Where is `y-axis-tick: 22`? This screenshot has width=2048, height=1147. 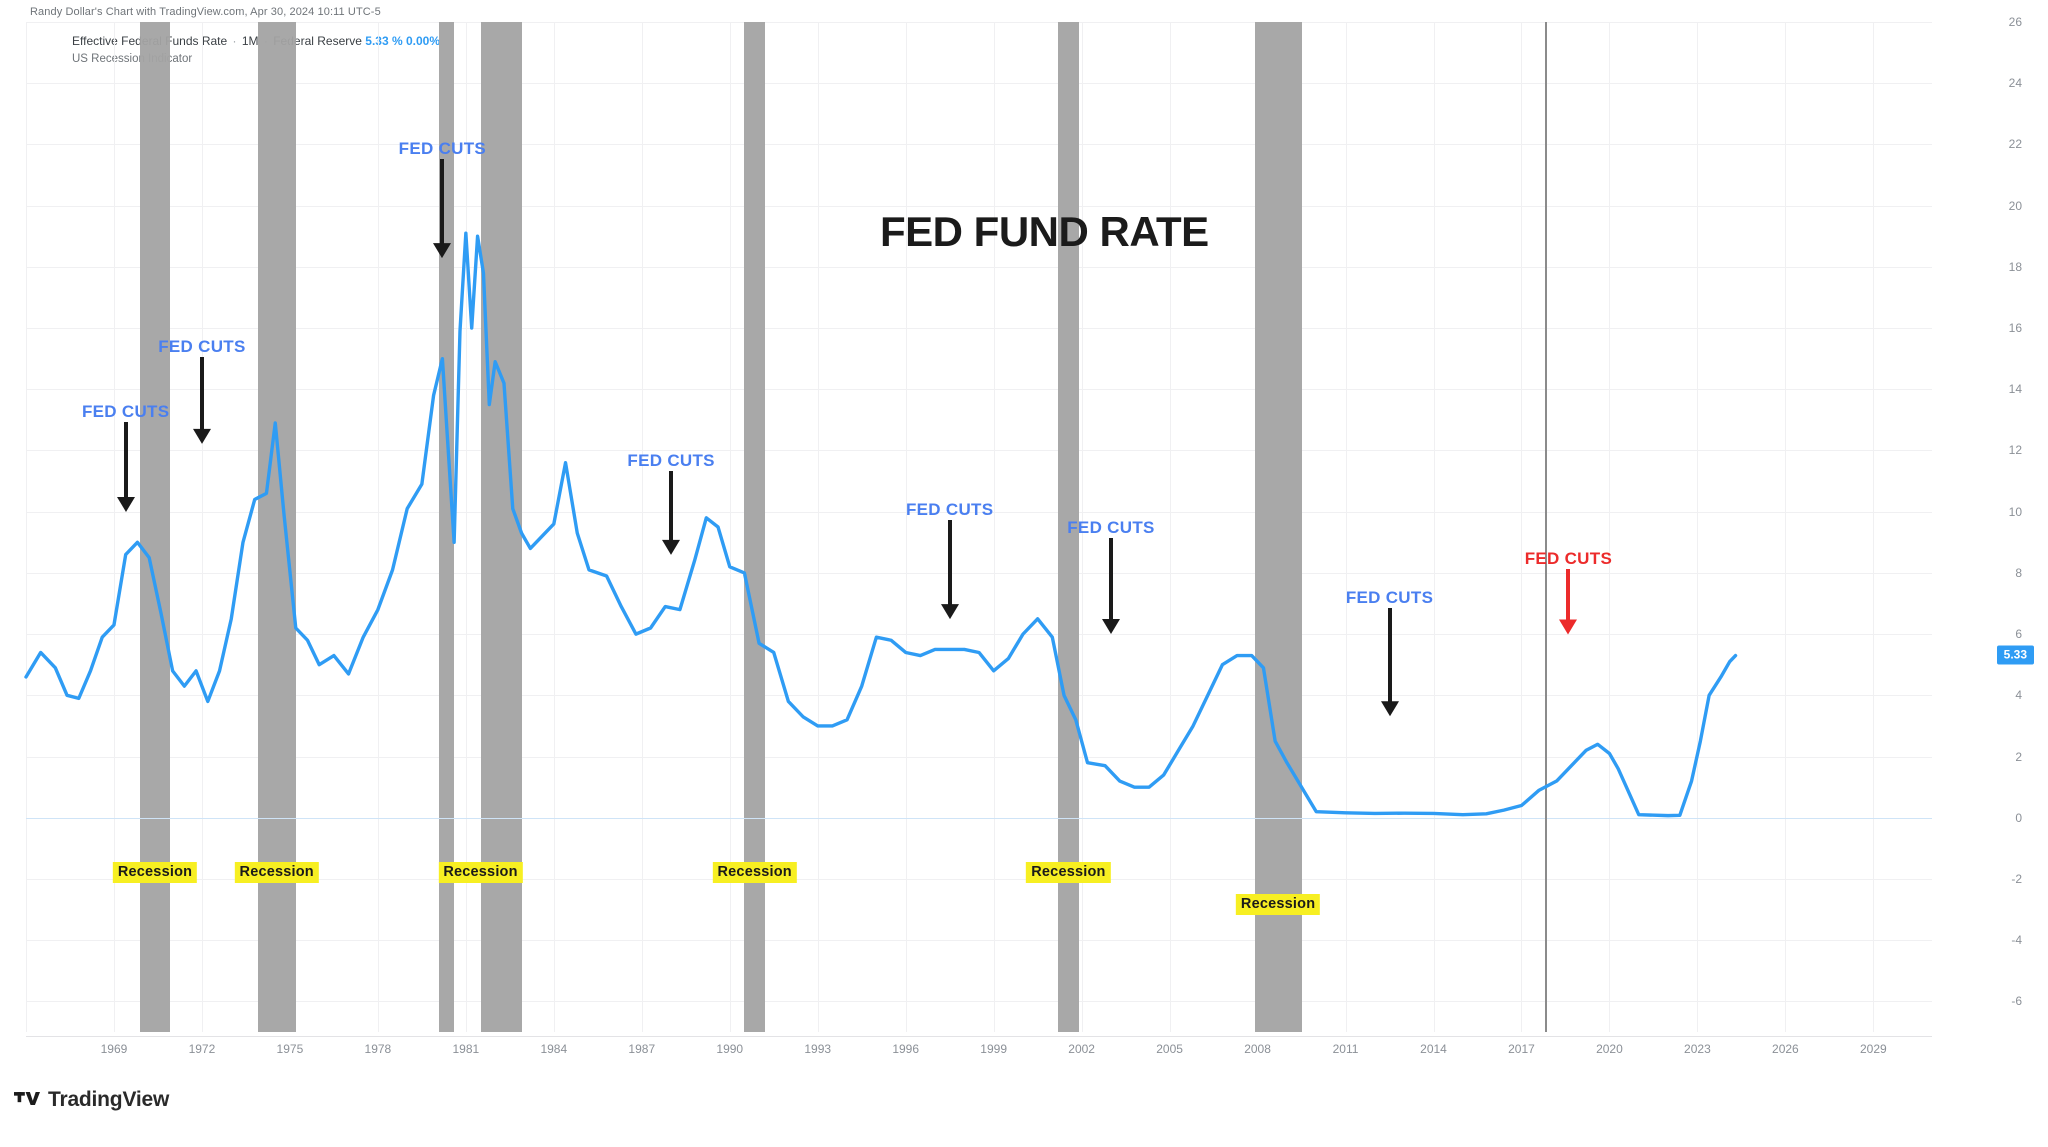 y-axis-tick: 22 is located at coordinates (2015, 144).